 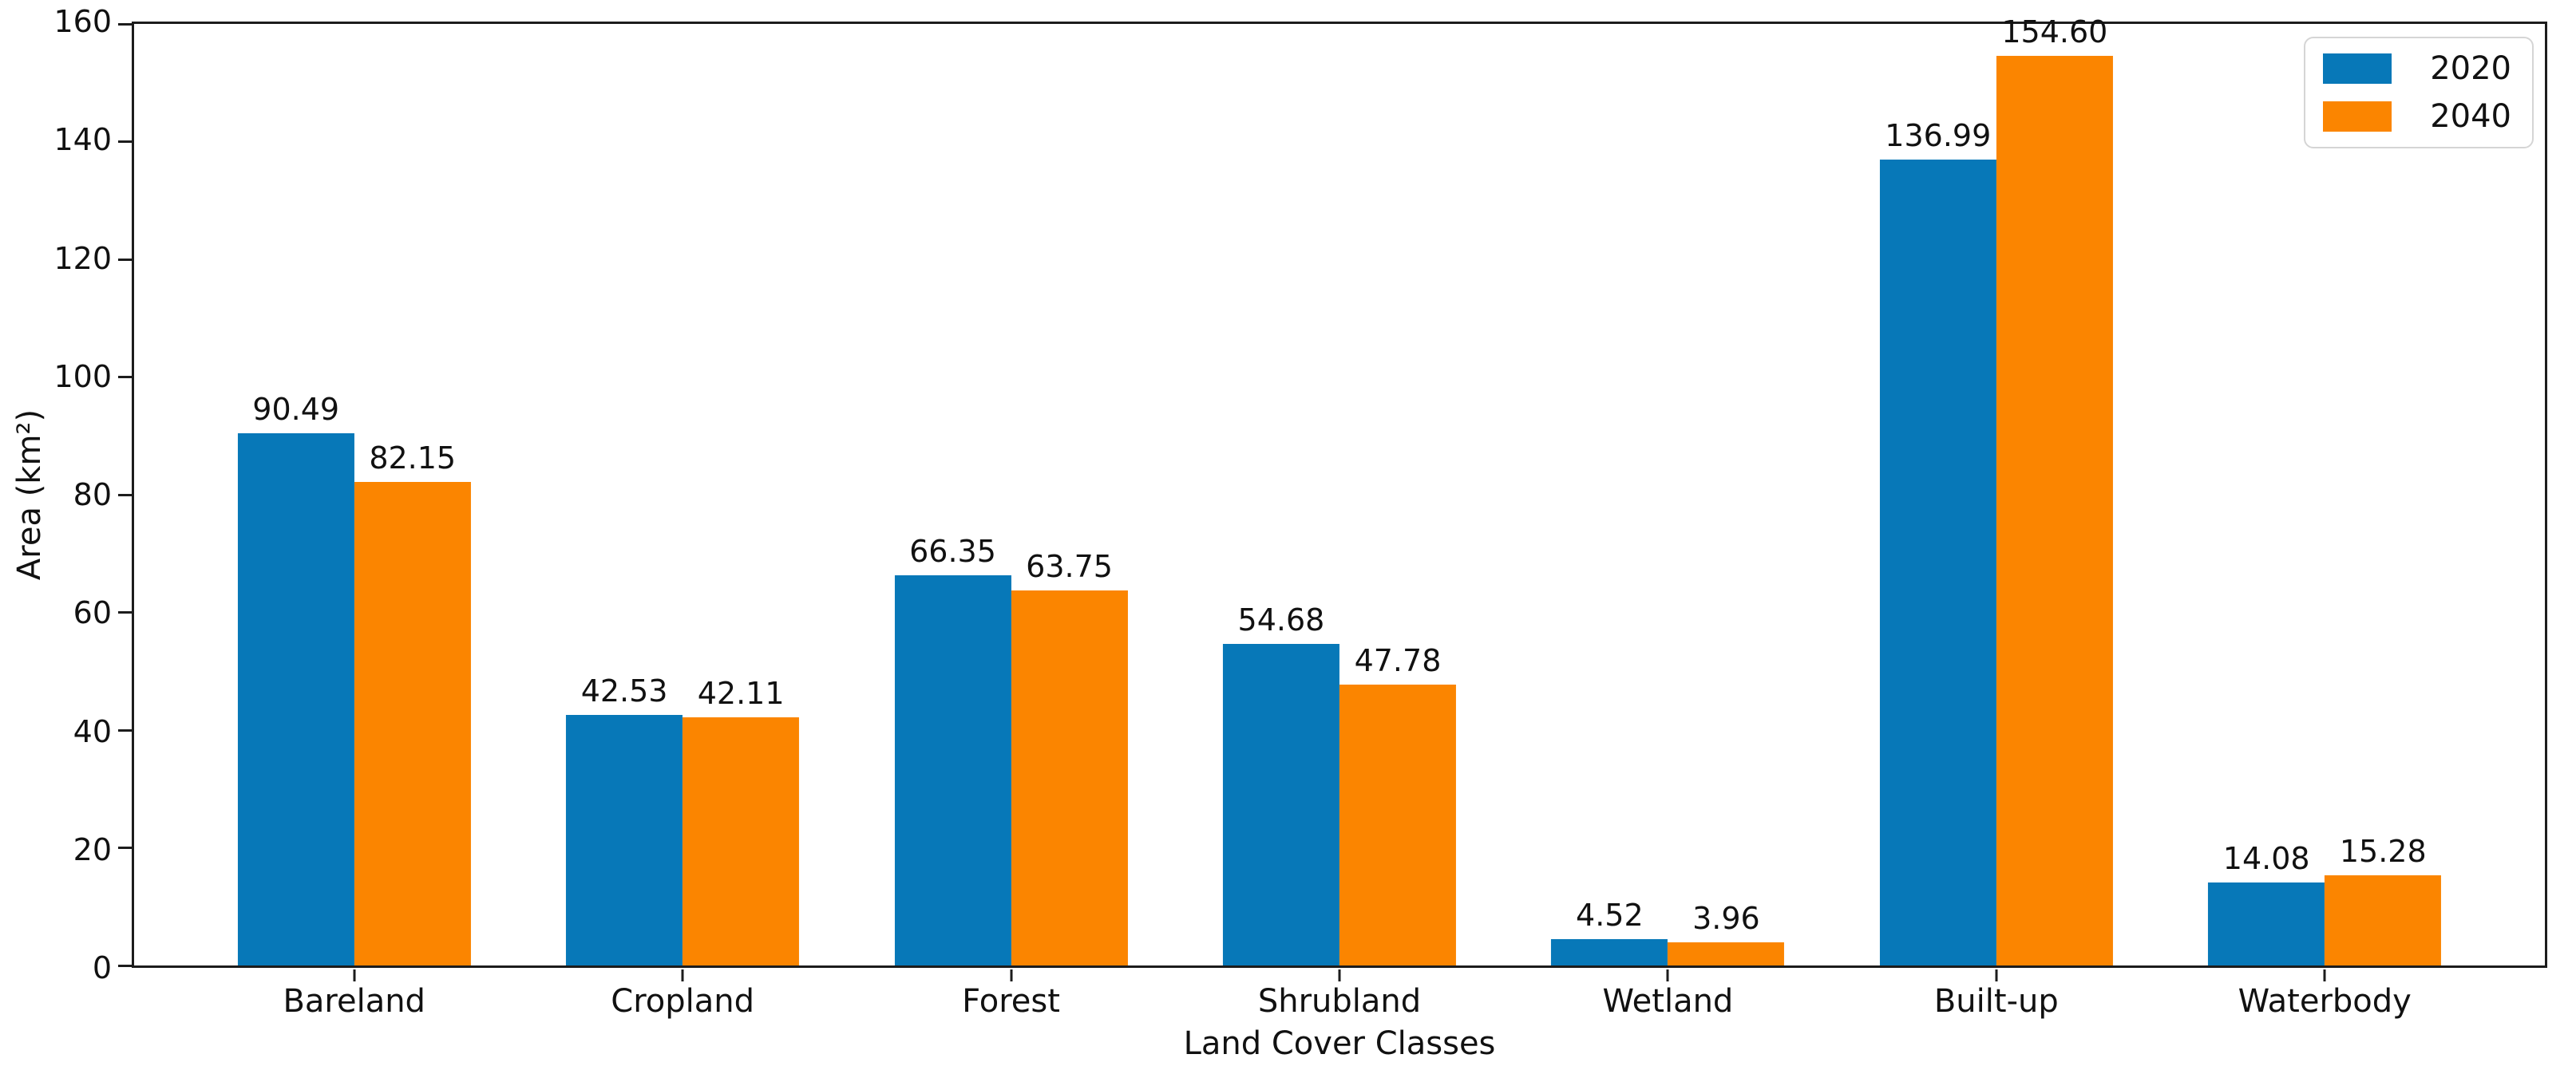 I want to click on x-category-label-built-up: Built-up, so click(x=1996, y=1001).